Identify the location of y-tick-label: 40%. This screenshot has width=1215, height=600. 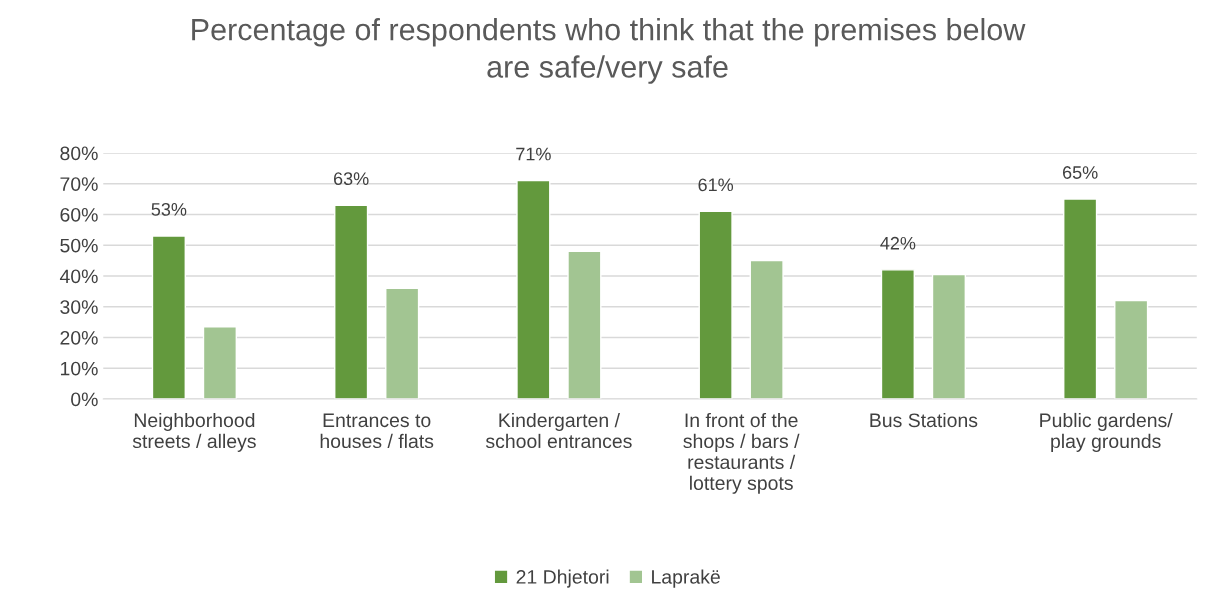
(78, 276).